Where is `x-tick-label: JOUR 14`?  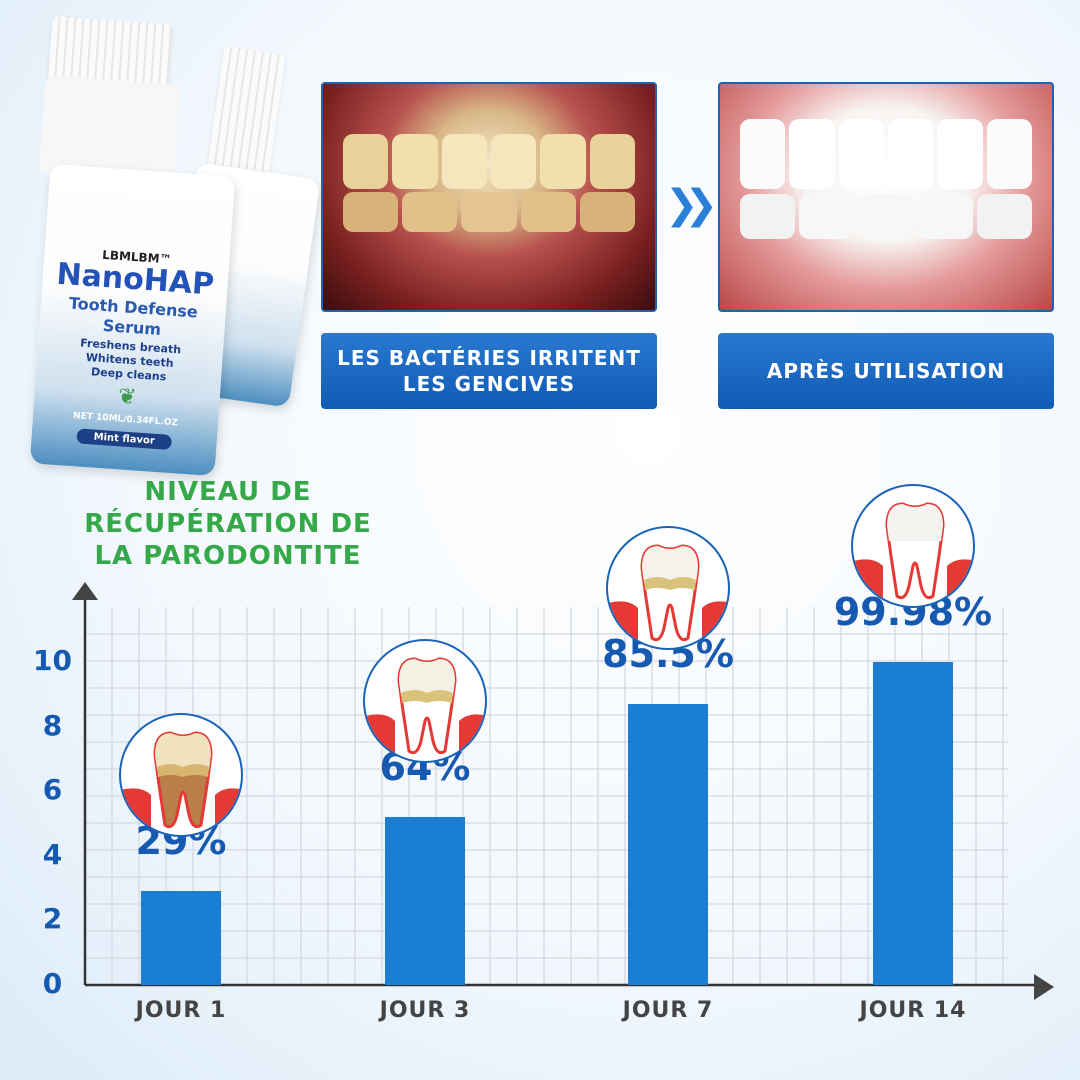 x-tick-label: JOUR 14 is located at coordinates (913, 1010).